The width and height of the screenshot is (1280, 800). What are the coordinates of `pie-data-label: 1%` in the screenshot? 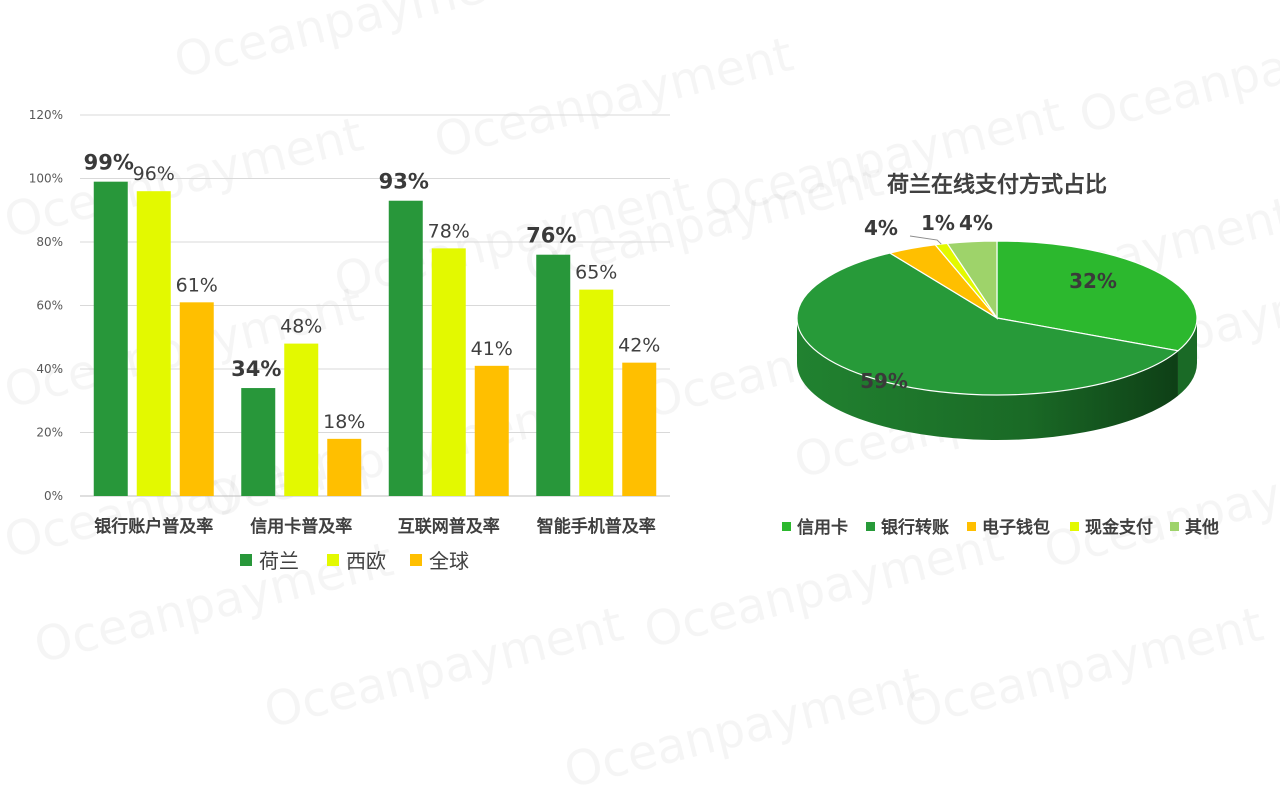 It's located at (938, 223).